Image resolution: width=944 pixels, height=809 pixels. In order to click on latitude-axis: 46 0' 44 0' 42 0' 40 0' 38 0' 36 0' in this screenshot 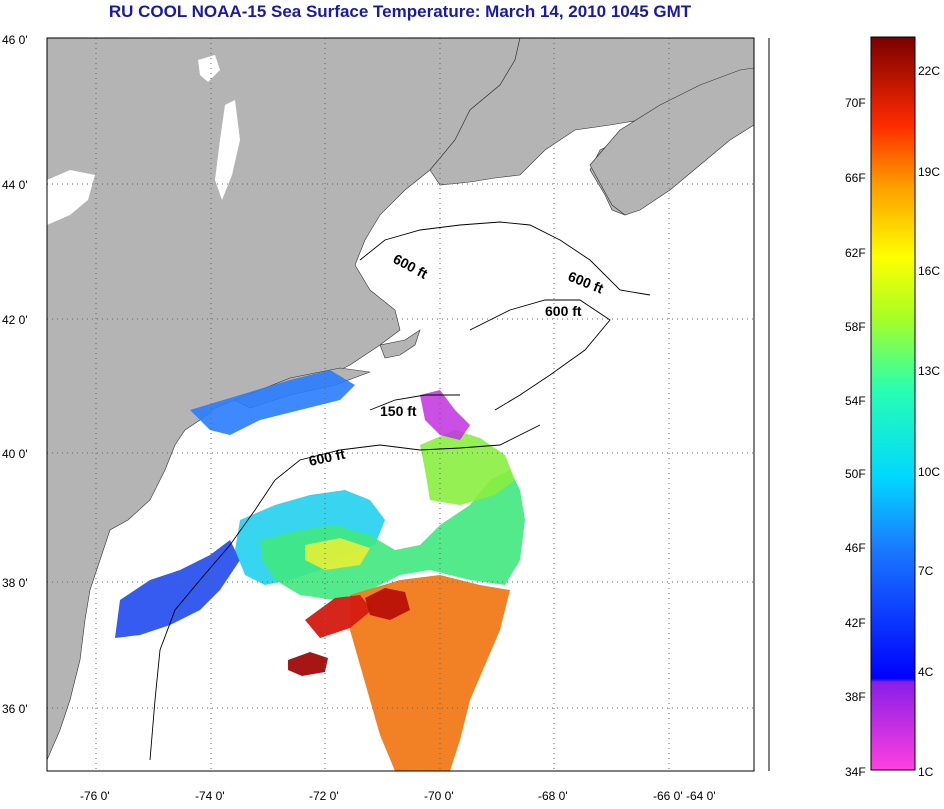, I will do `click(15, 374)`.